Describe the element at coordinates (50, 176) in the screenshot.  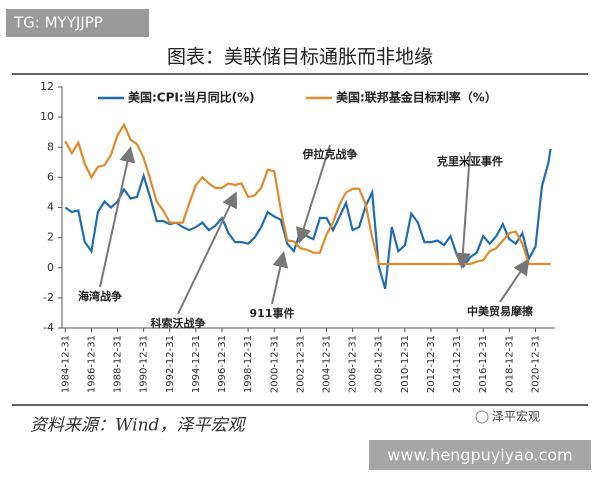
I see `y-tick-label: 6` at that location.